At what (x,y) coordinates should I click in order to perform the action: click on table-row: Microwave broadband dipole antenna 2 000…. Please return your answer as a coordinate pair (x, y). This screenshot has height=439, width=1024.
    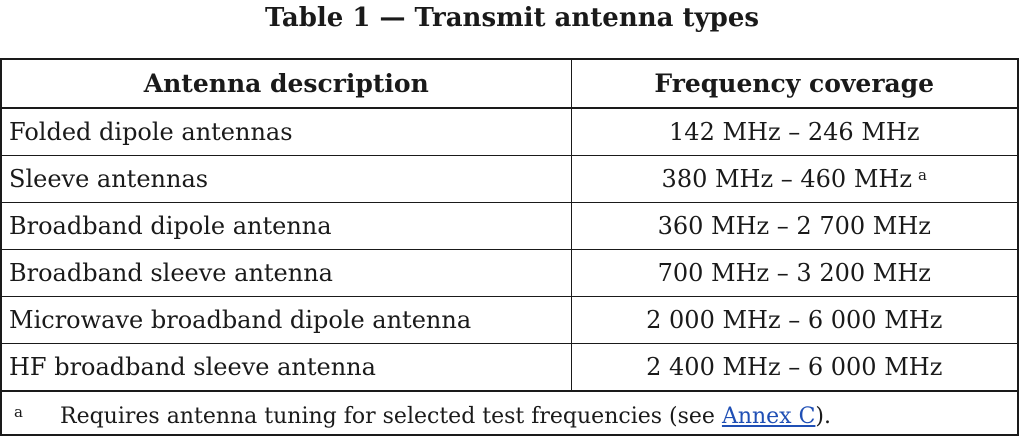
    Looking at the image, I should click on (509, 320).